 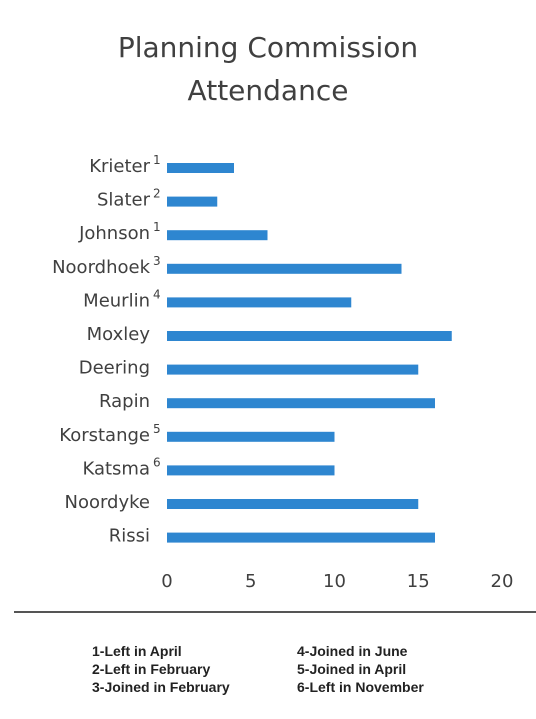 I want to click on category-label: Noordyke, so click(x=107, y=502).